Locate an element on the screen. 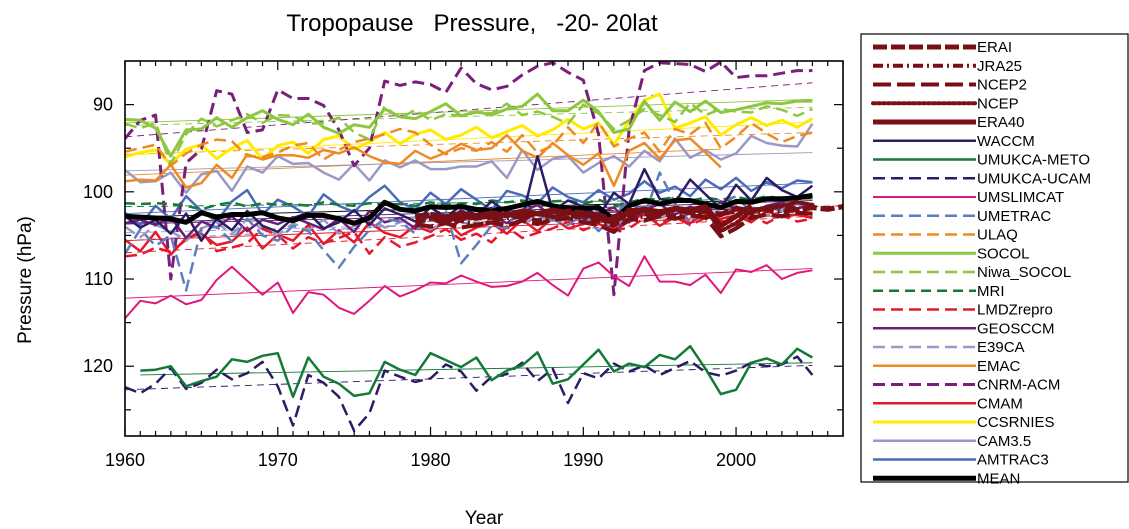 The image size is (1129, 529). y-tick-label: 110 is located at coordinates (98, 279).